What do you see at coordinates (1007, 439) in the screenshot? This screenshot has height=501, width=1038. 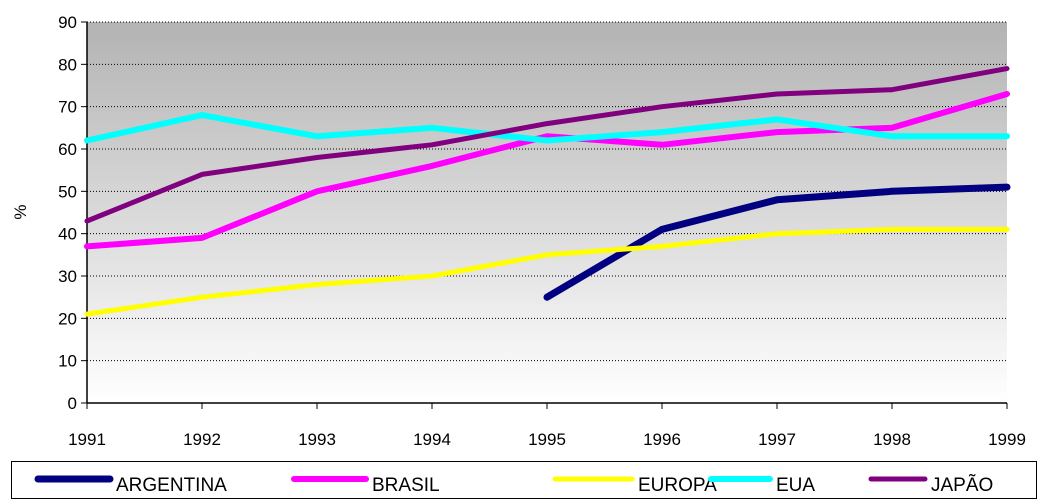 I see `x-tick-label: 1999` at bounding box center [1007, 439].